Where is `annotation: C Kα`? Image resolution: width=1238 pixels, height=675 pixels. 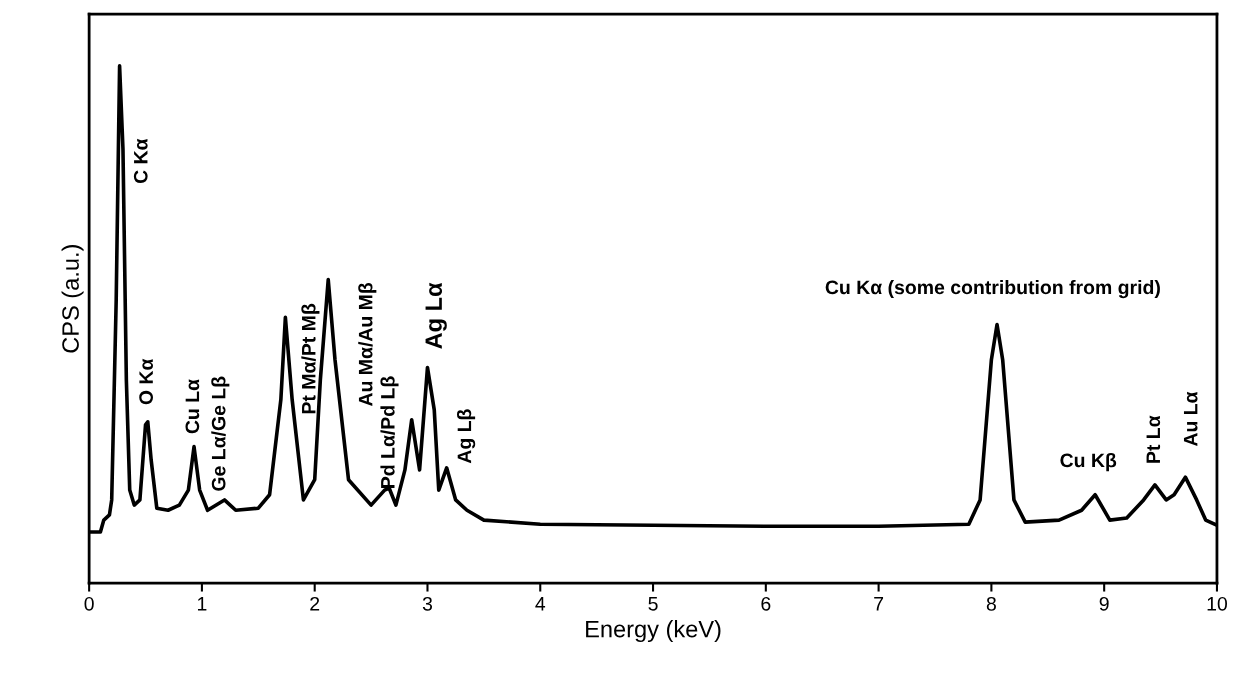 annotation: C Kα is located at coordinates (140, 161).